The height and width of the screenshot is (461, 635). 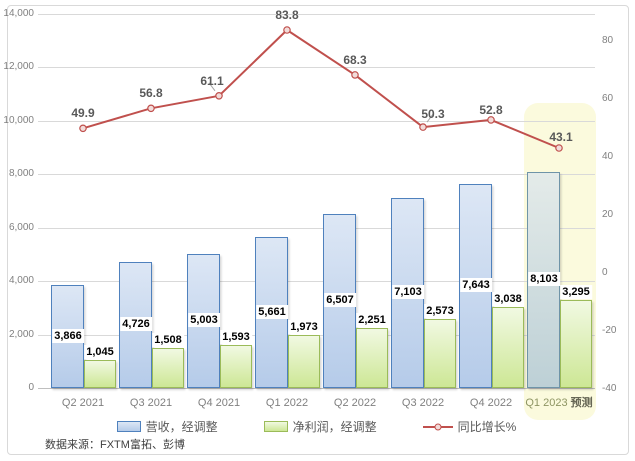 I want to click on left-axis-tick: 8,000, so click(x=21, y=173).